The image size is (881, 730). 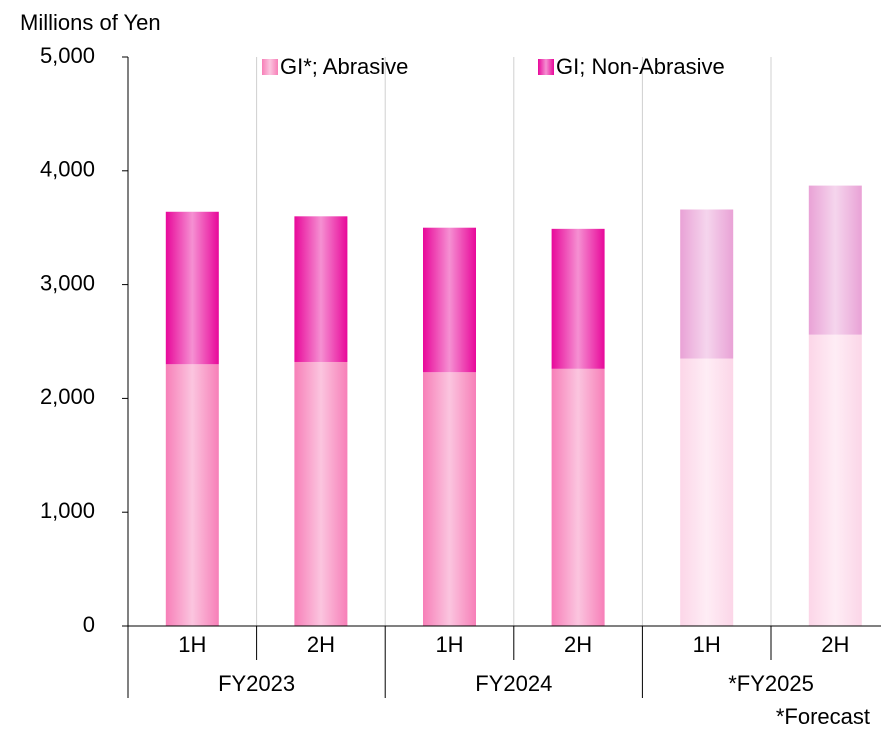 I want to click on y-tick-label: 3,000, so click(x=67, y=282).